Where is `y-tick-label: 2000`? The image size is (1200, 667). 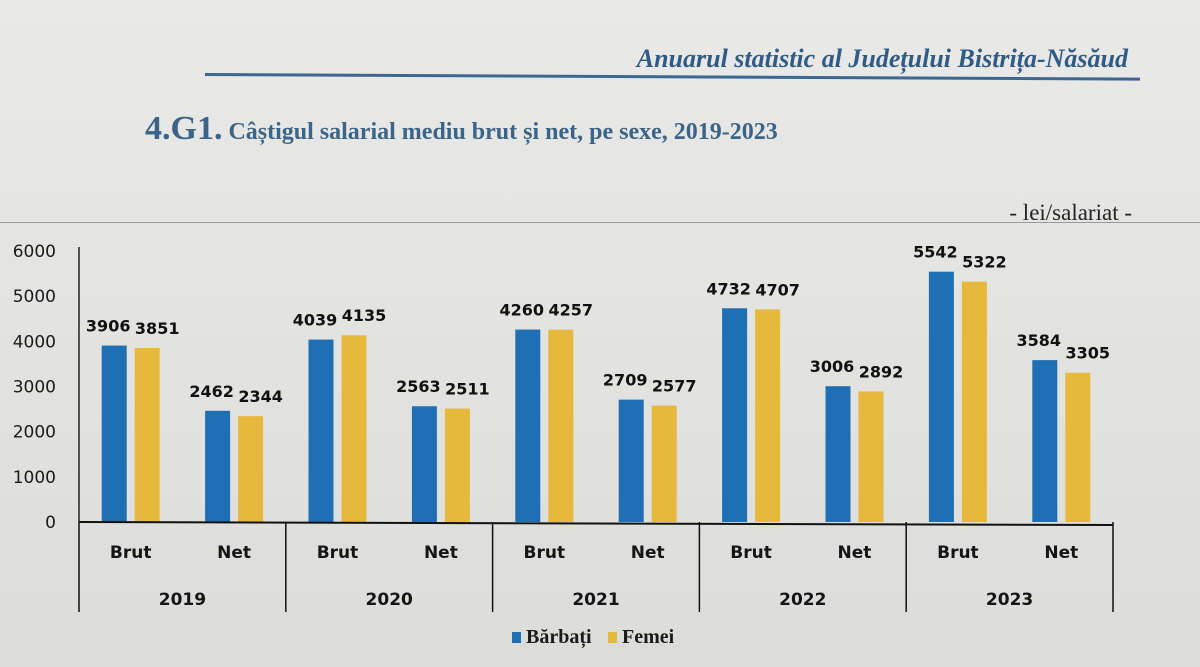 y-tick-label: 2000 is located at coordinates (34, 433).